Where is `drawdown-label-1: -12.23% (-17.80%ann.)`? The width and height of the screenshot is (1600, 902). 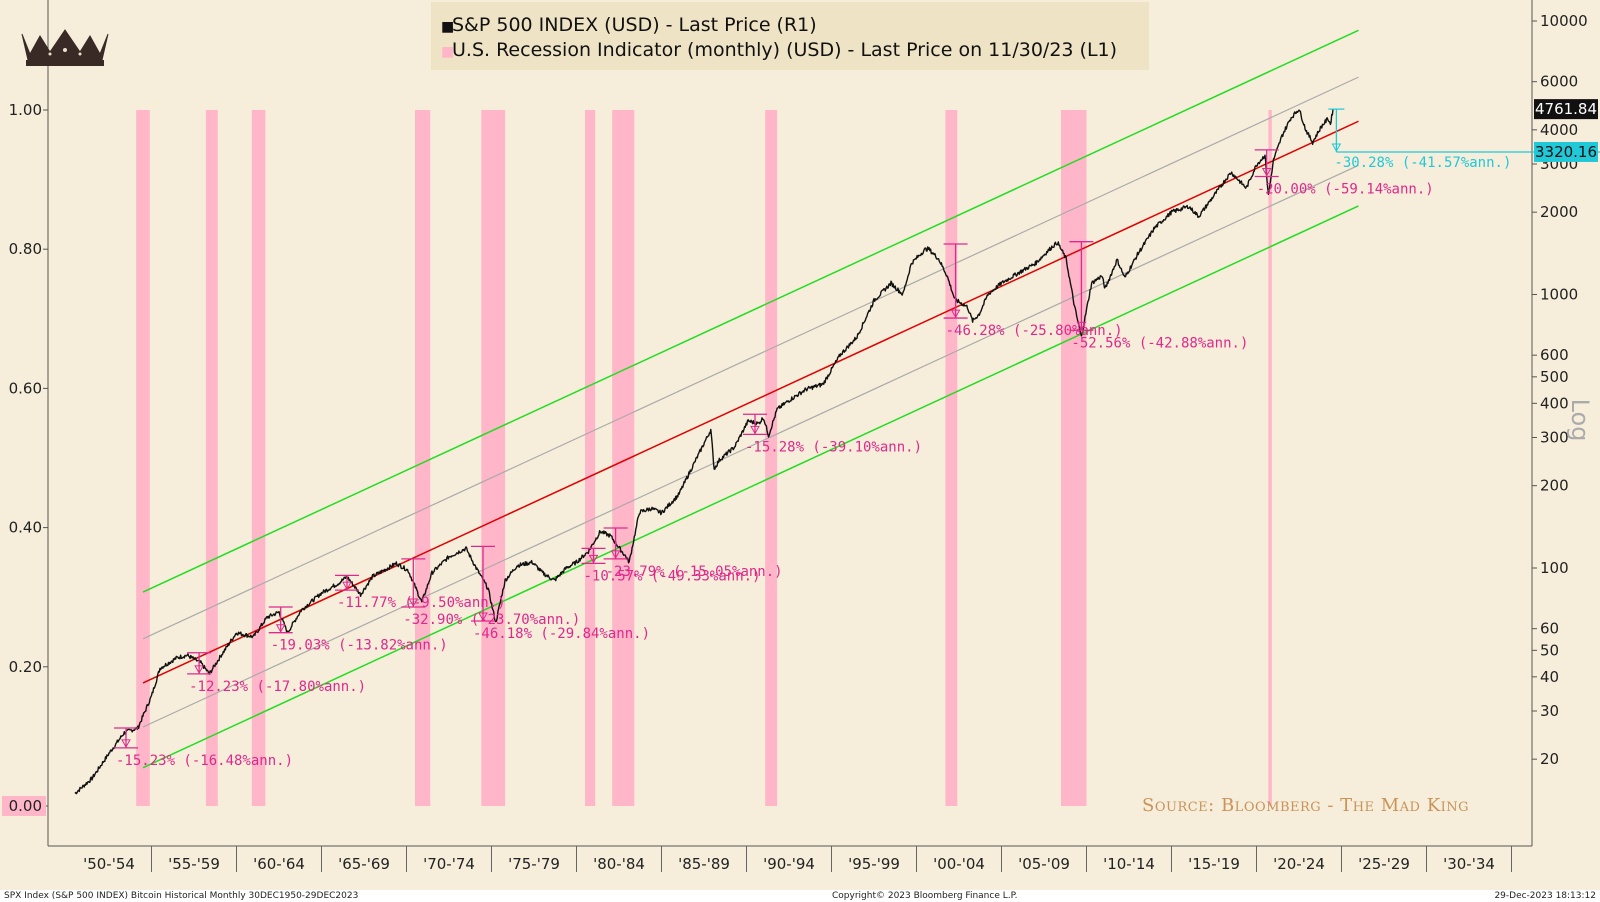
drawdown-label-1: -12.23% (-17.80%ann.) is located at coordinates (277, 687).